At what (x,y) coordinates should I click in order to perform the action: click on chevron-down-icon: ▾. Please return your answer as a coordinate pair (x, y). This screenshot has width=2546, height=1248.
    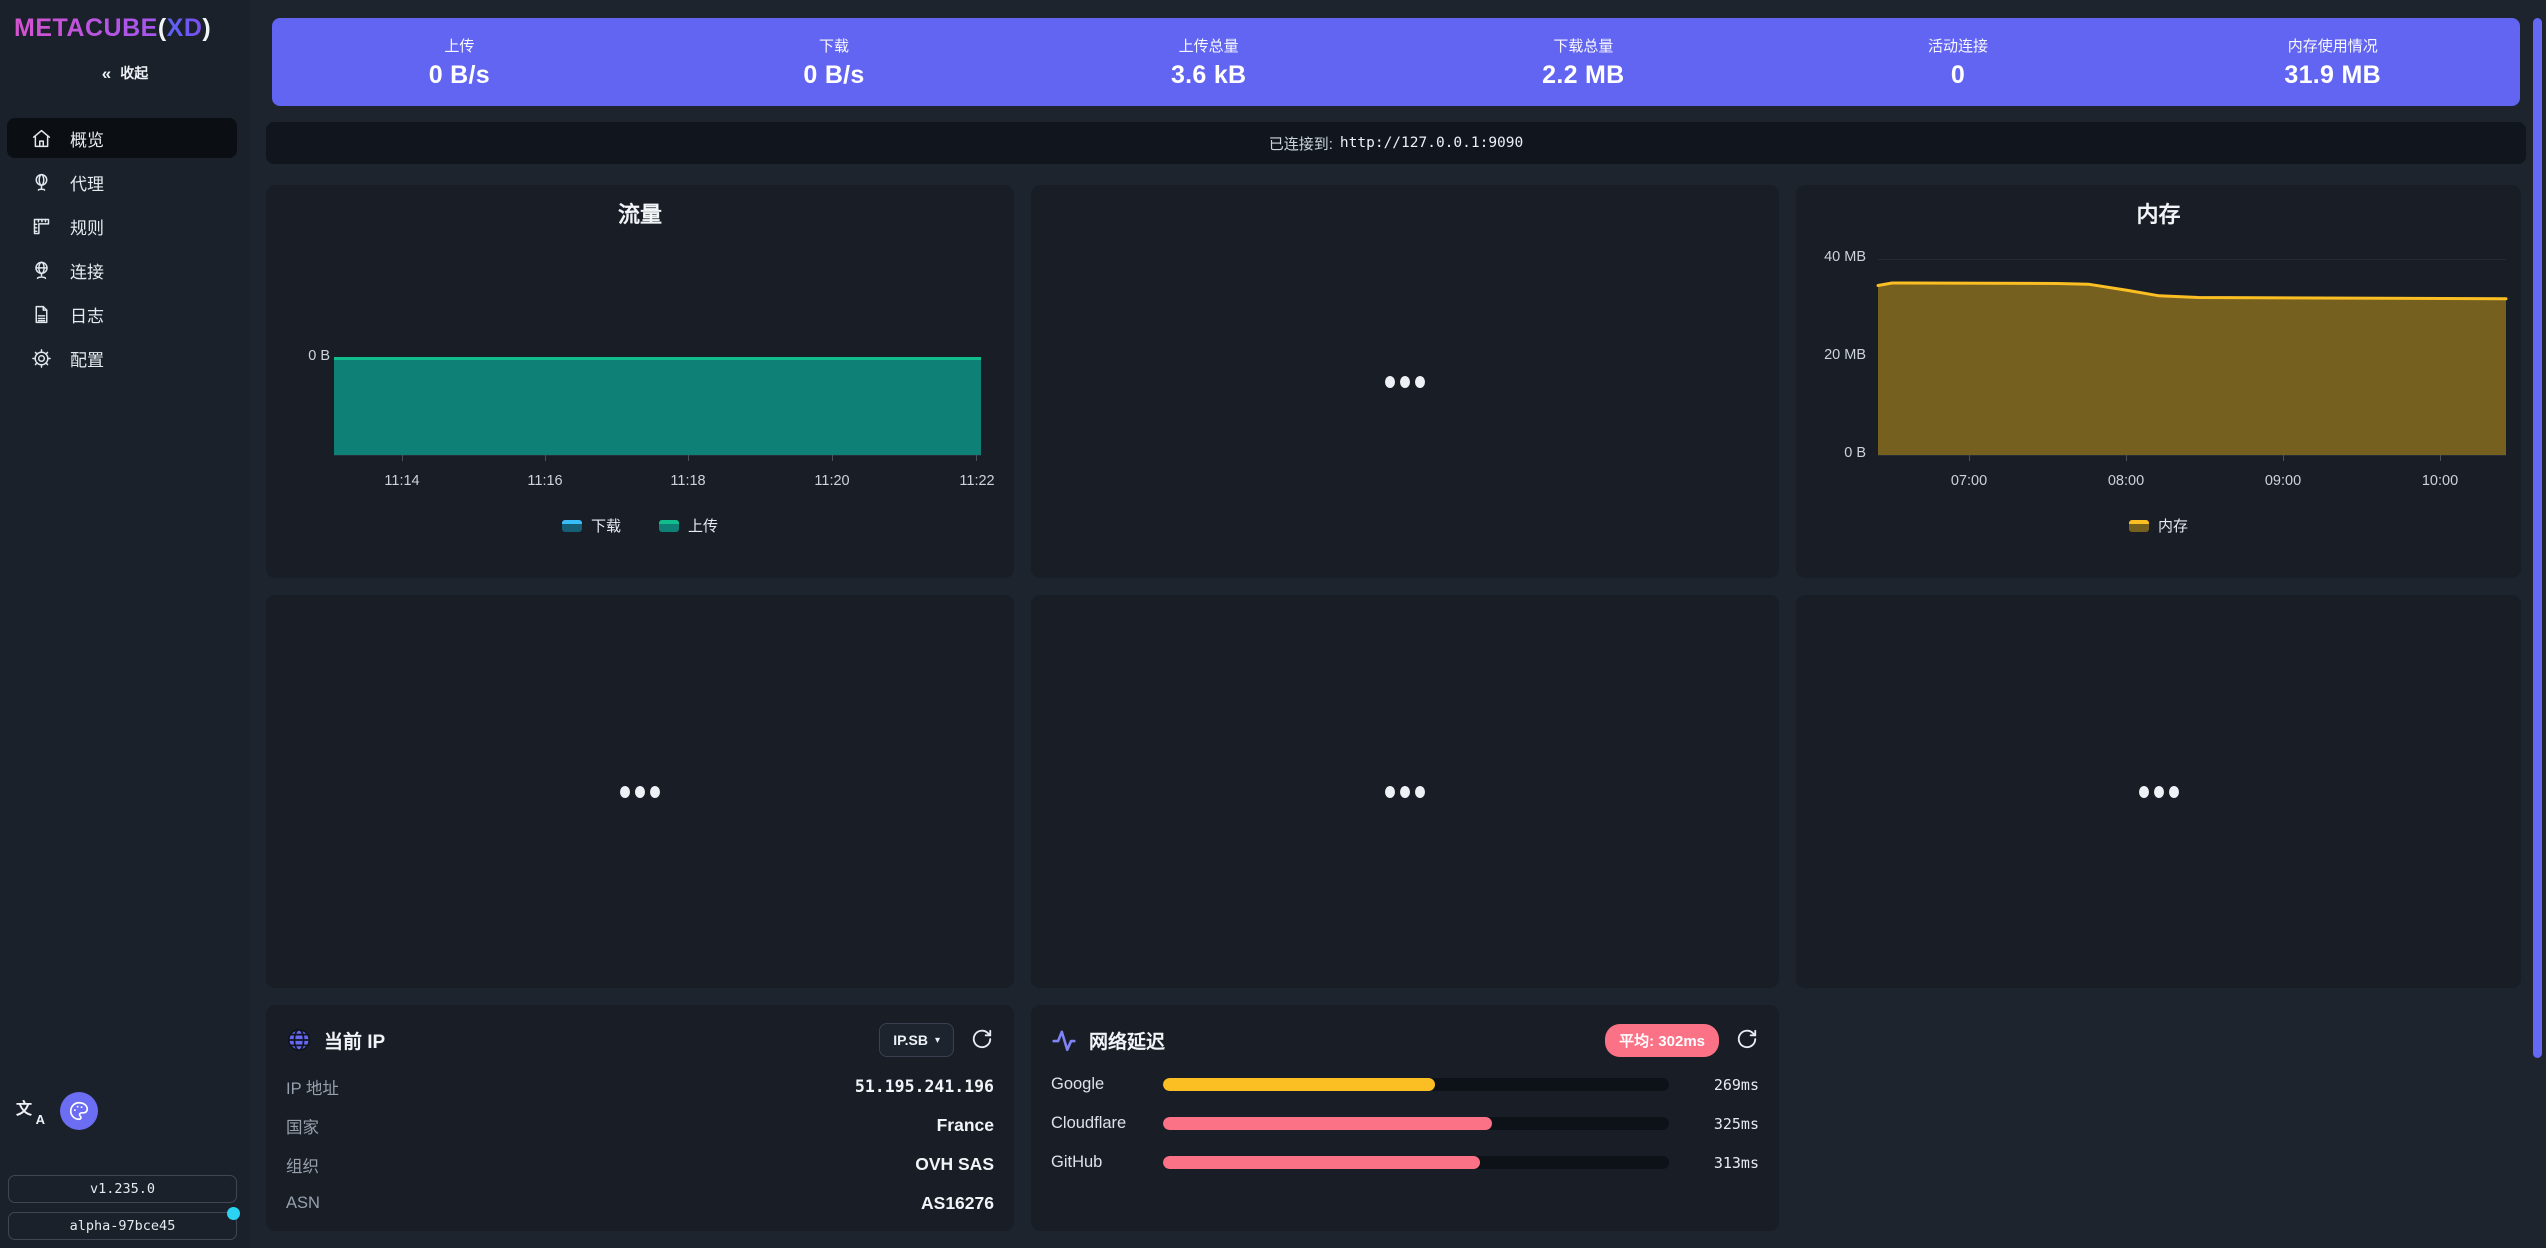
    Looking at the image, I should click on (937, 1040).